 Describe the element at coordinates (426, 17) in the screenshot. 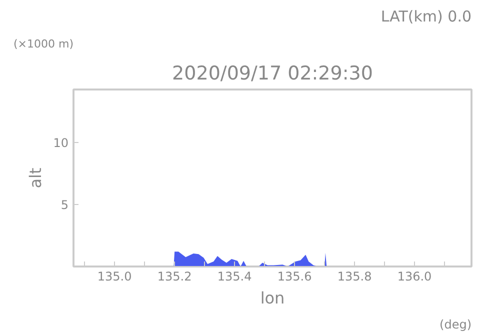

I see `text: LAT(km) 0.0` at that location.